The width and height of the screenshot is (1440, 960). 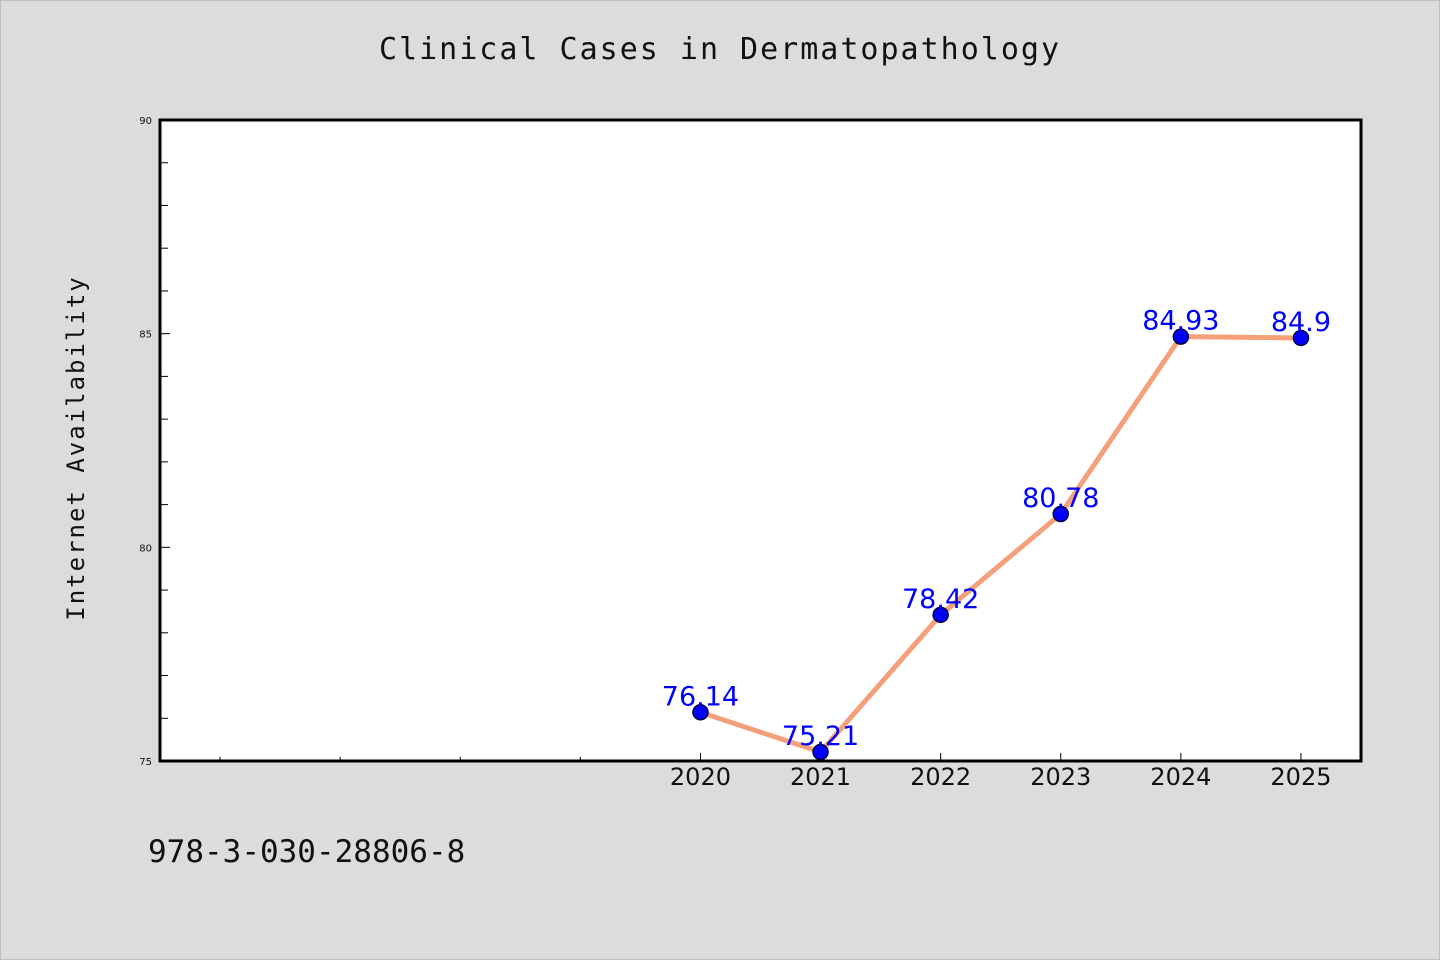 I want to click on x-tick-label: 2025, so click(x=1300, y=777).